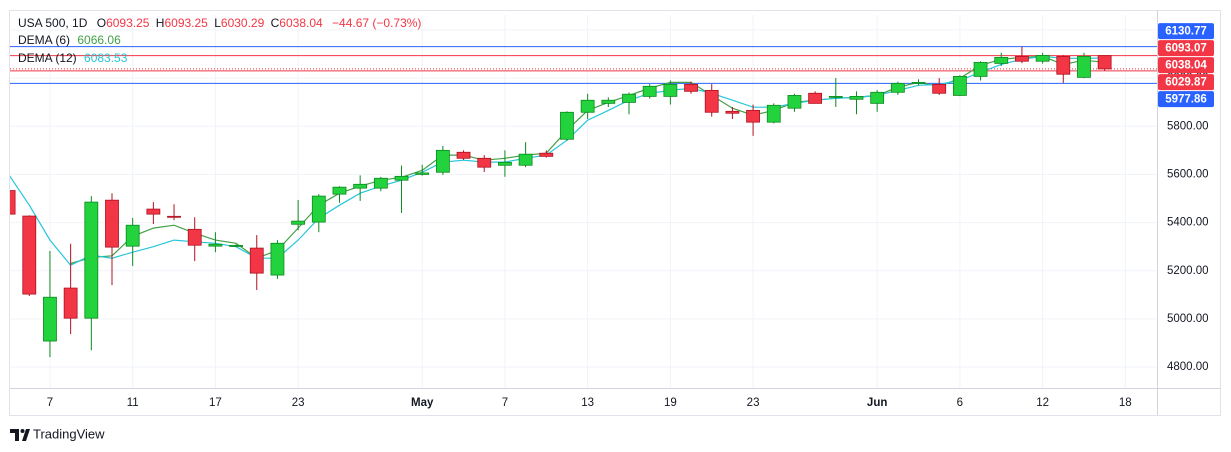 The width and height of the screenshot is (1231, 452). I want to click on legend-name: DEMA (6), so click(44, 40).